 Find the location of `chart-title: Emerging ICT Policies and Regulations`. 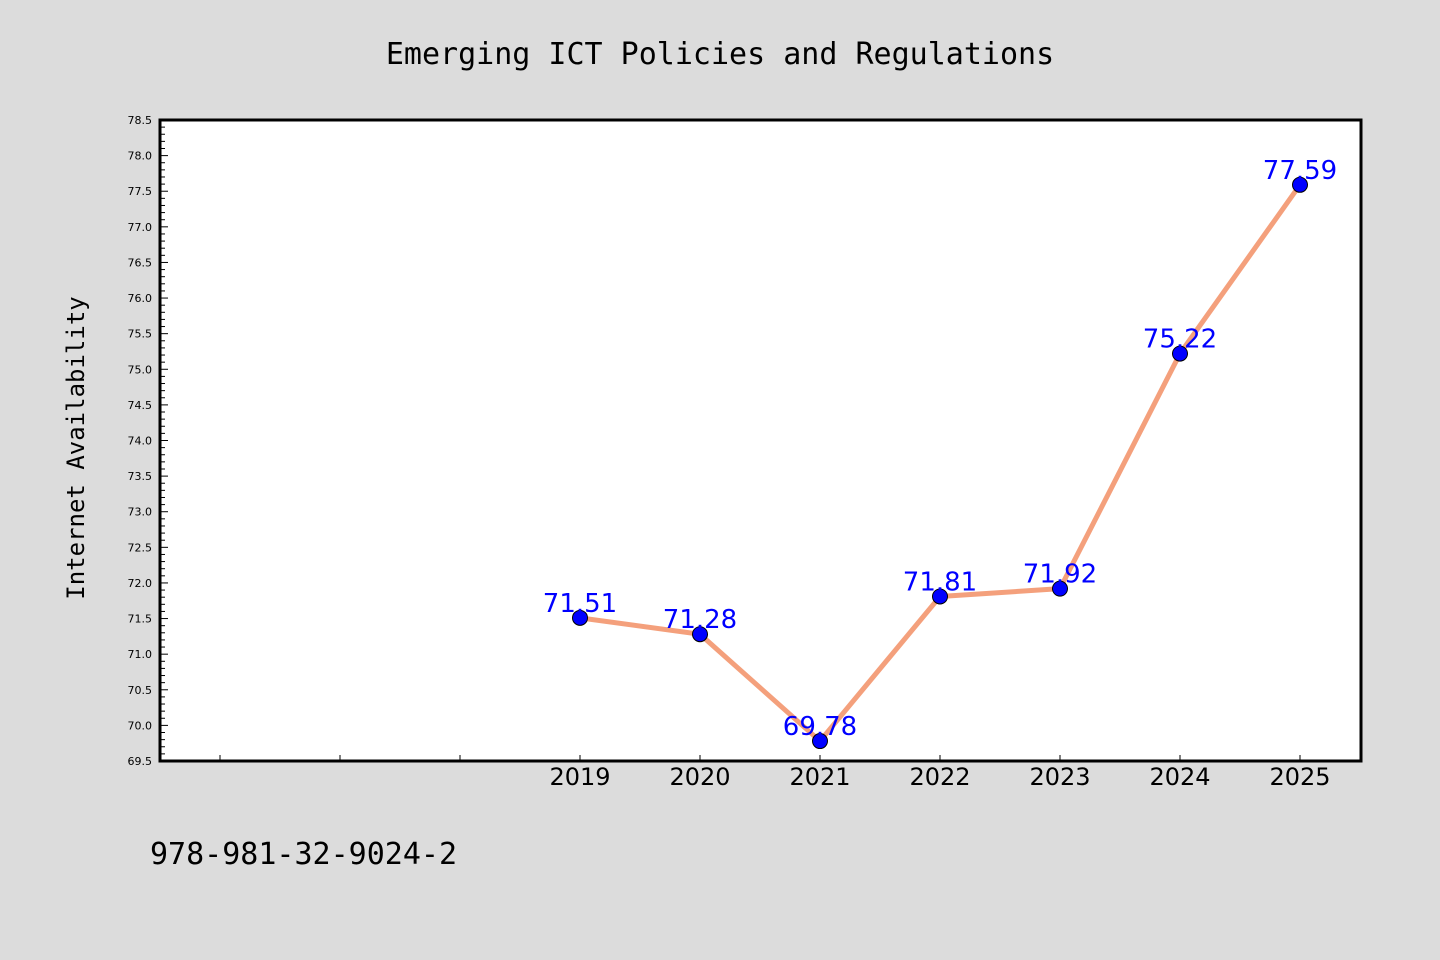

chart-title: Emerging ICT Policies and Regulations is located at coordinates (720, 54).